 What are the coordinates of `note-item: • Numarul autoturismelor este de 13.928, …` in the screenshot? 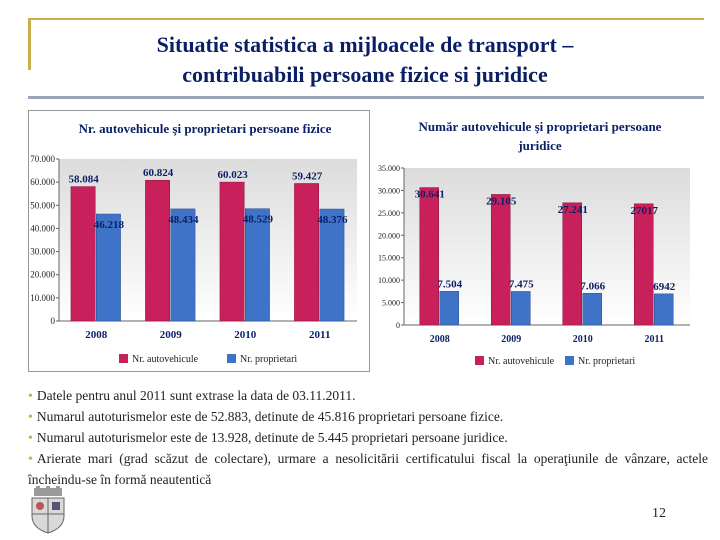 It's located at (368, 438).